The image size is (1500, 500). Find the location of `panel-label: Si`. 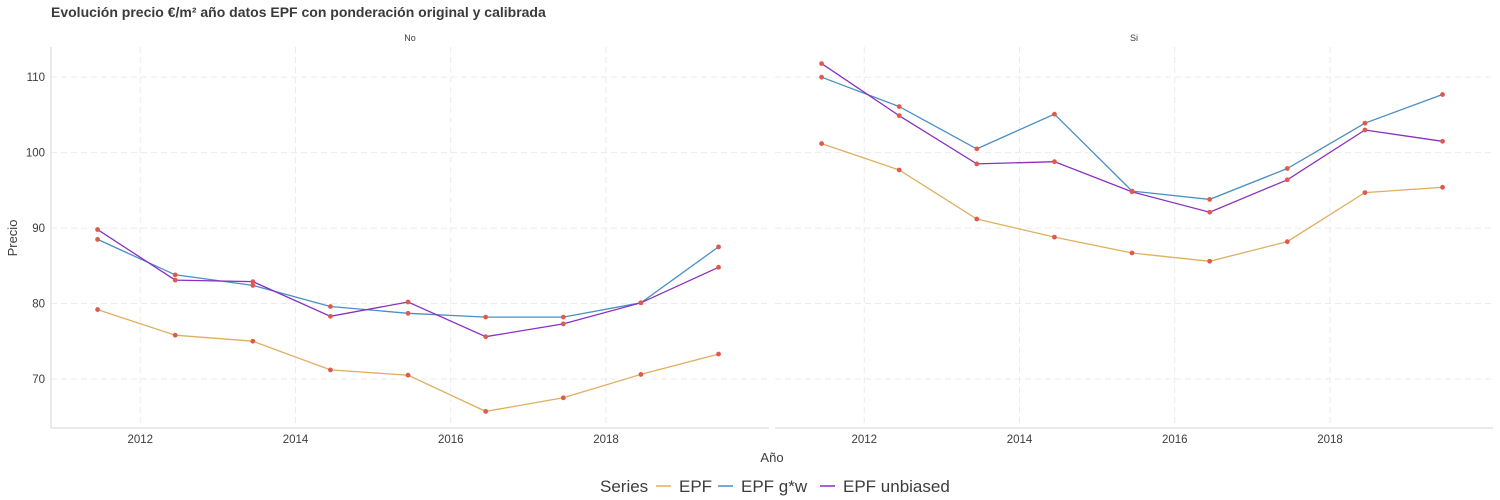

panel-label: Si is located at coordinates (1134, 38).